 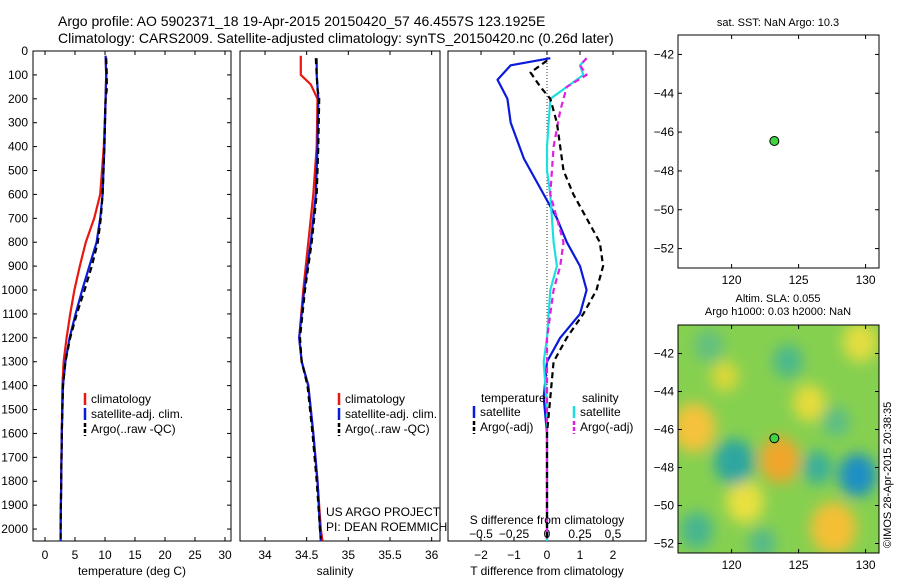 I want to click on argo-position-marker, so click(x=774, y=438).